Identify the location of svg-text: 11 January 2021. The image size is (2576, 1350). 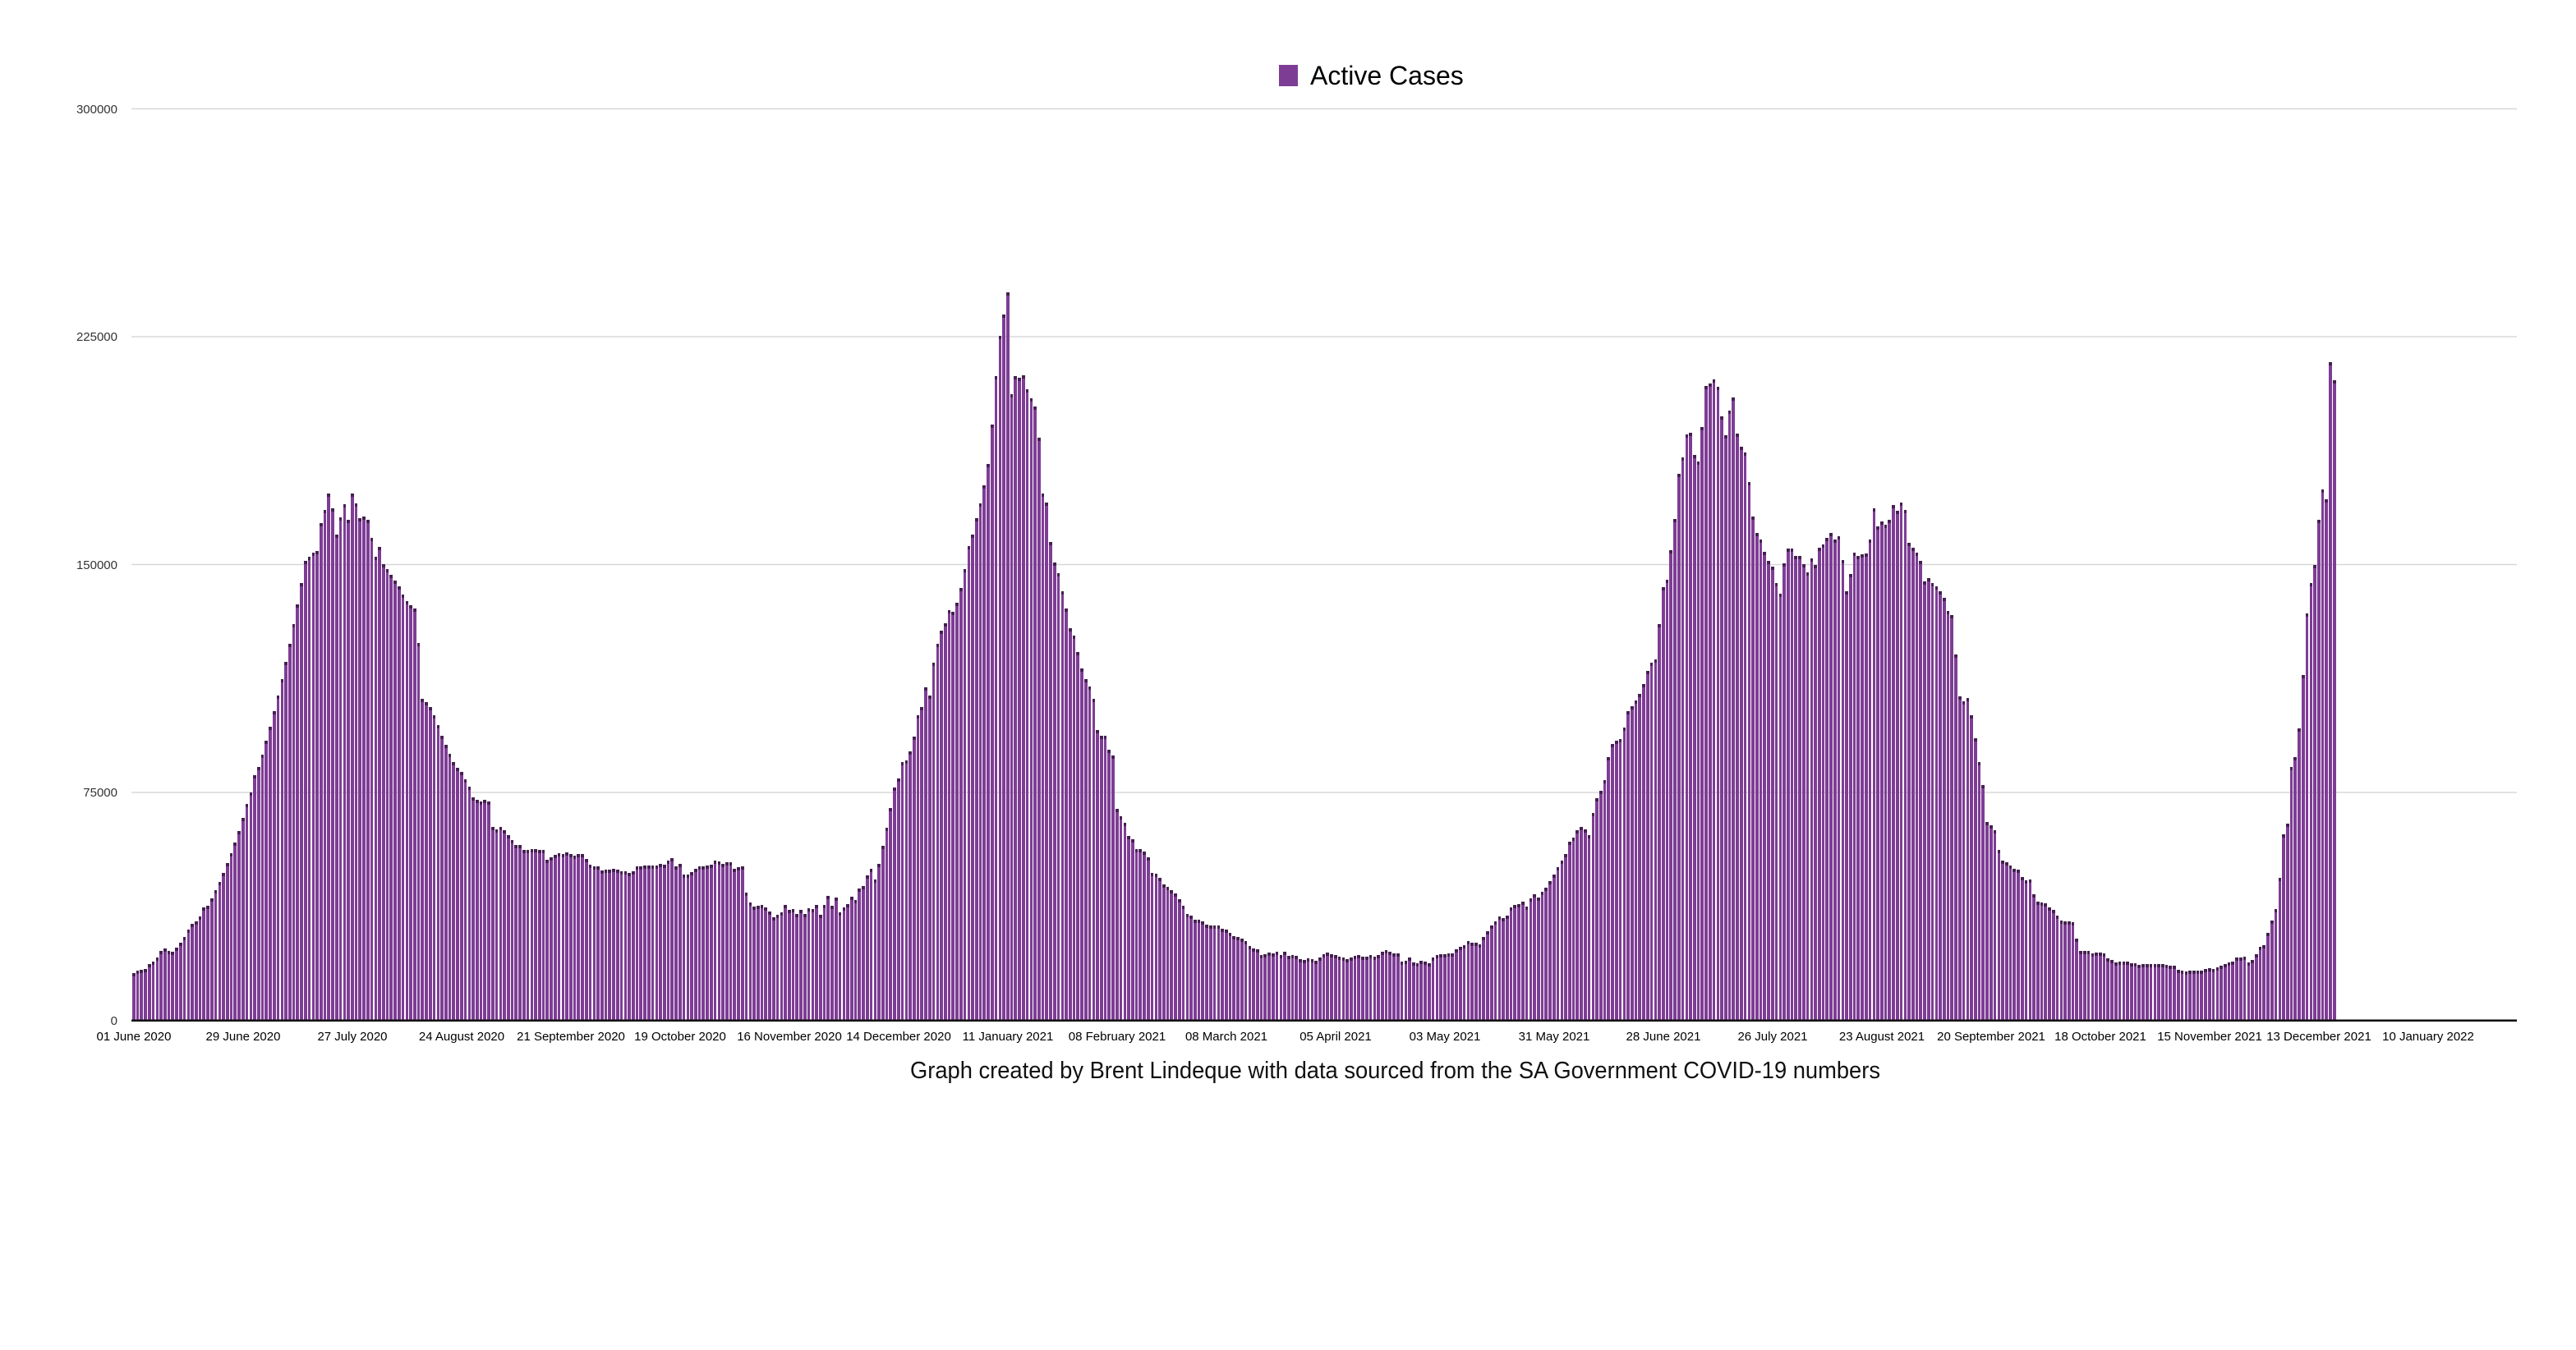
(1009, 1037).